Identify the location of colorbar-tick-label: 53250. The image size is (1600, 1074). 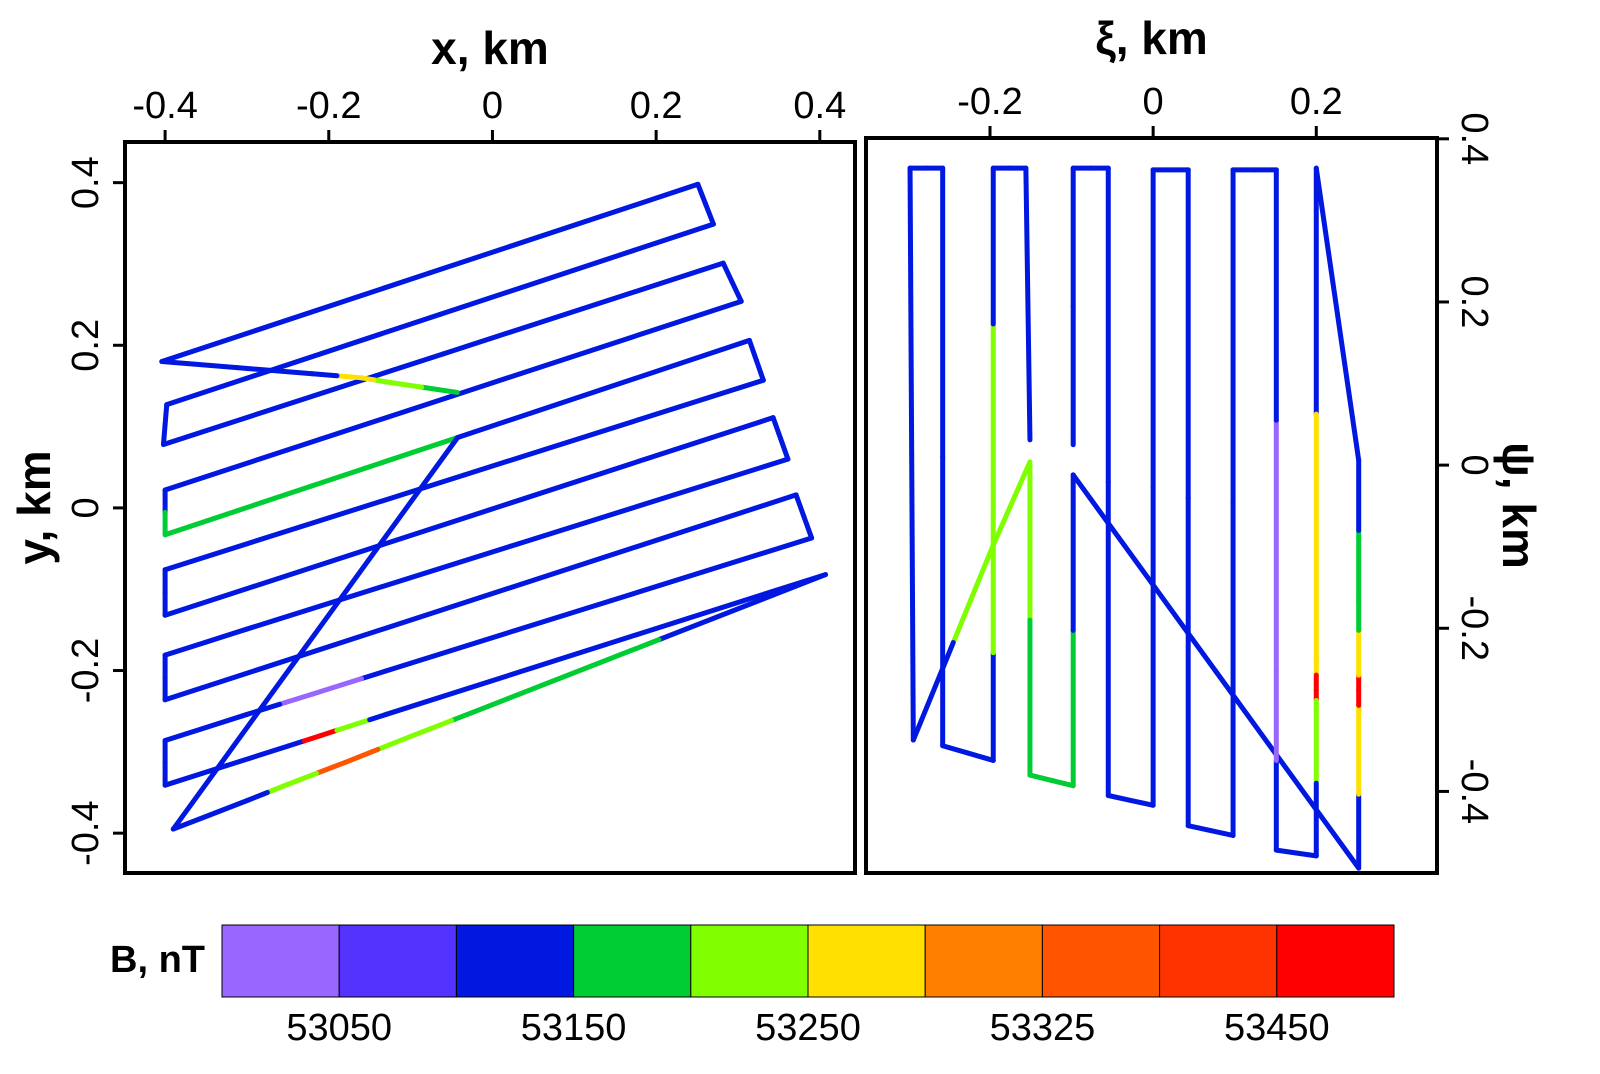
(808, 1028).